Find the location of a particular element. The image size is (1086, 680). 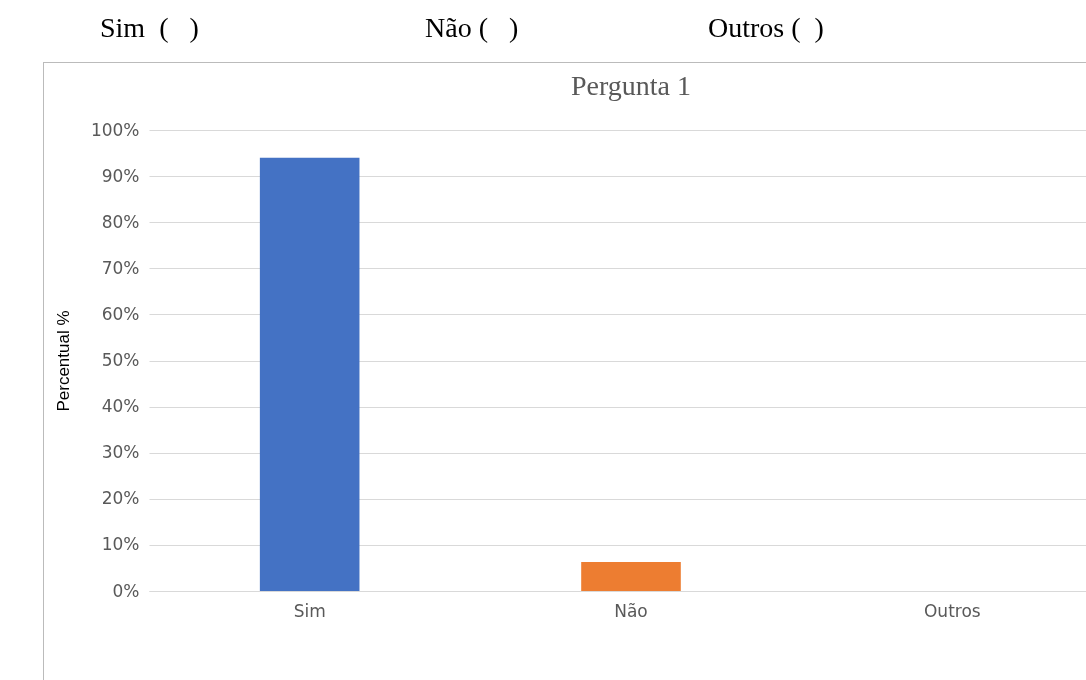

y-tick-label: 40% is located at coordinates (120, 406).